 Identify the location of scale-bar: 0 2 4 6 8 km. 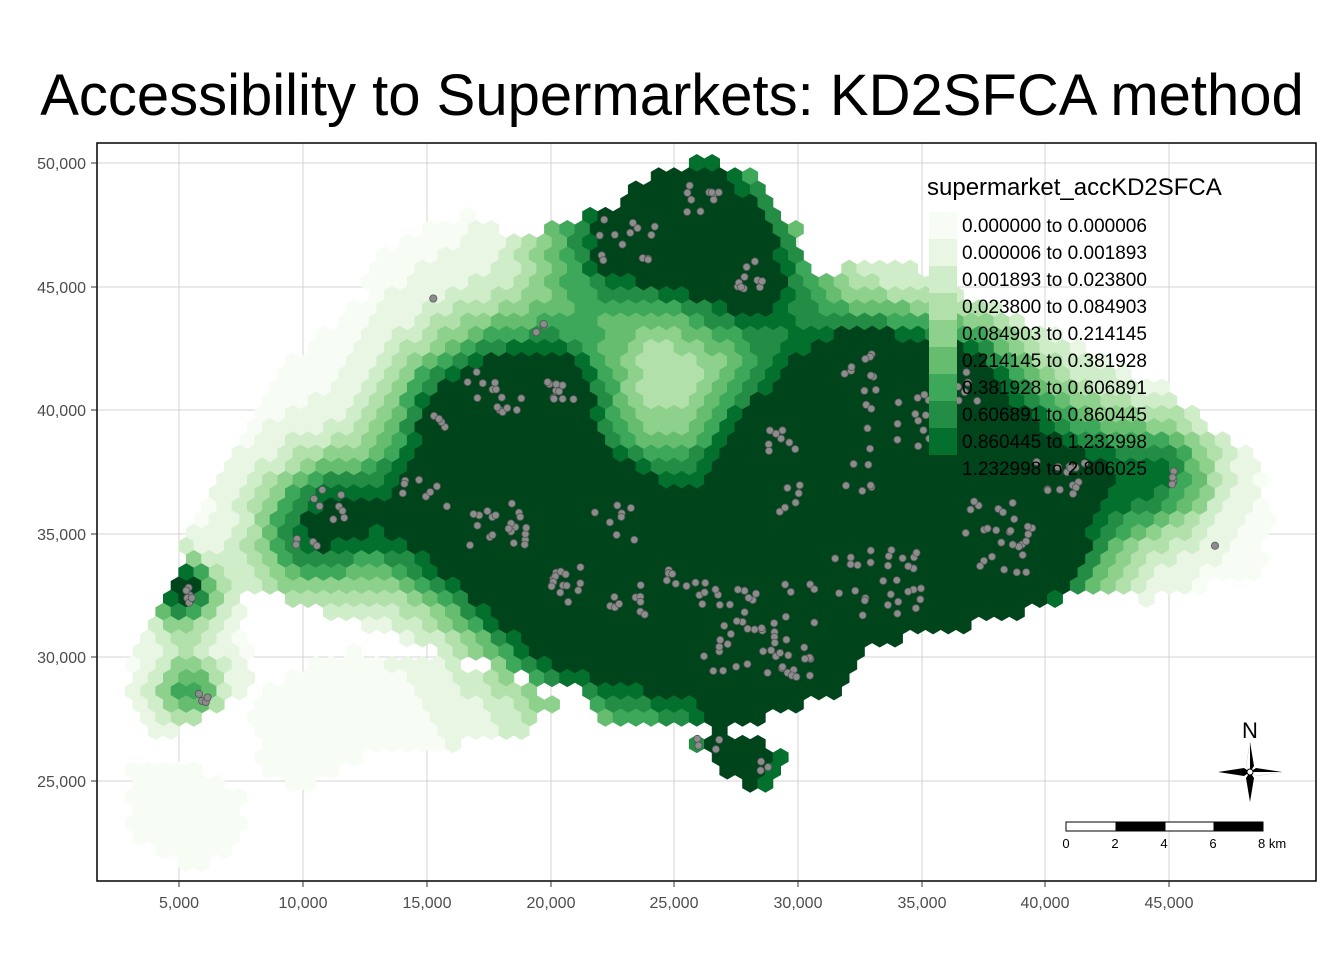
(1174, 836).